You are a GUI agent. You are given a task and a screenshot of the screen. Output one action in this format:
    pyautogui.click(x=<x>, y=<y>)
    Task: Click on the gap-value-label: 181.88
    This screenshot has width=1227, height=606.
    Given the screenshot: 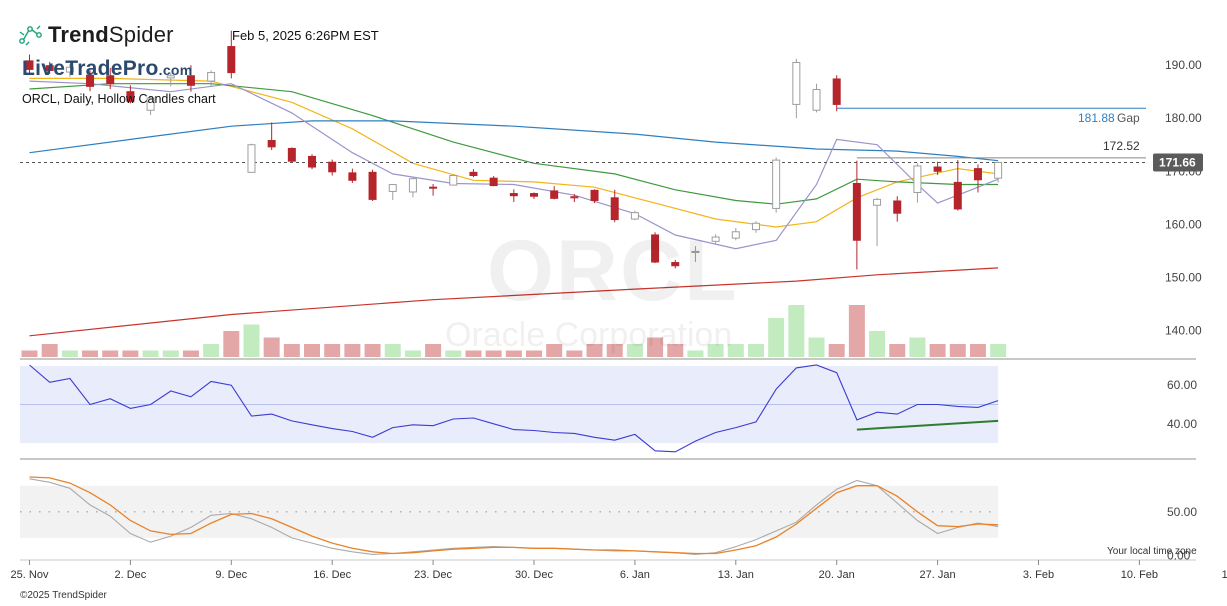 What is the action you would take?
    pyautogui.click(x=1096, y=118)
    